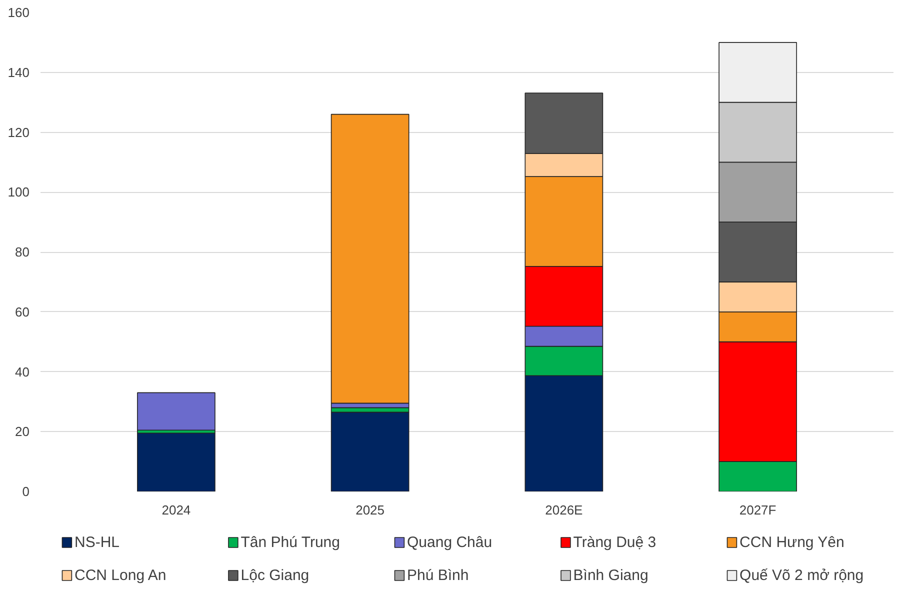 This screenshot has height=589, width=903. I want to click on legend-label: Tân Phú Trung, so click(290, 542).